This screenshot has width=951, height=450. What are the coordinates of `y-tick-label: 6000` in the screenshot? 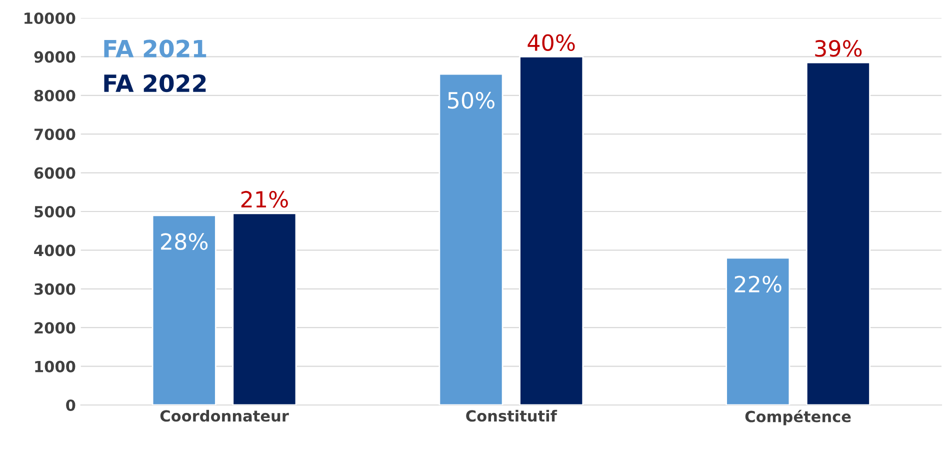 It's located at (55, 173).